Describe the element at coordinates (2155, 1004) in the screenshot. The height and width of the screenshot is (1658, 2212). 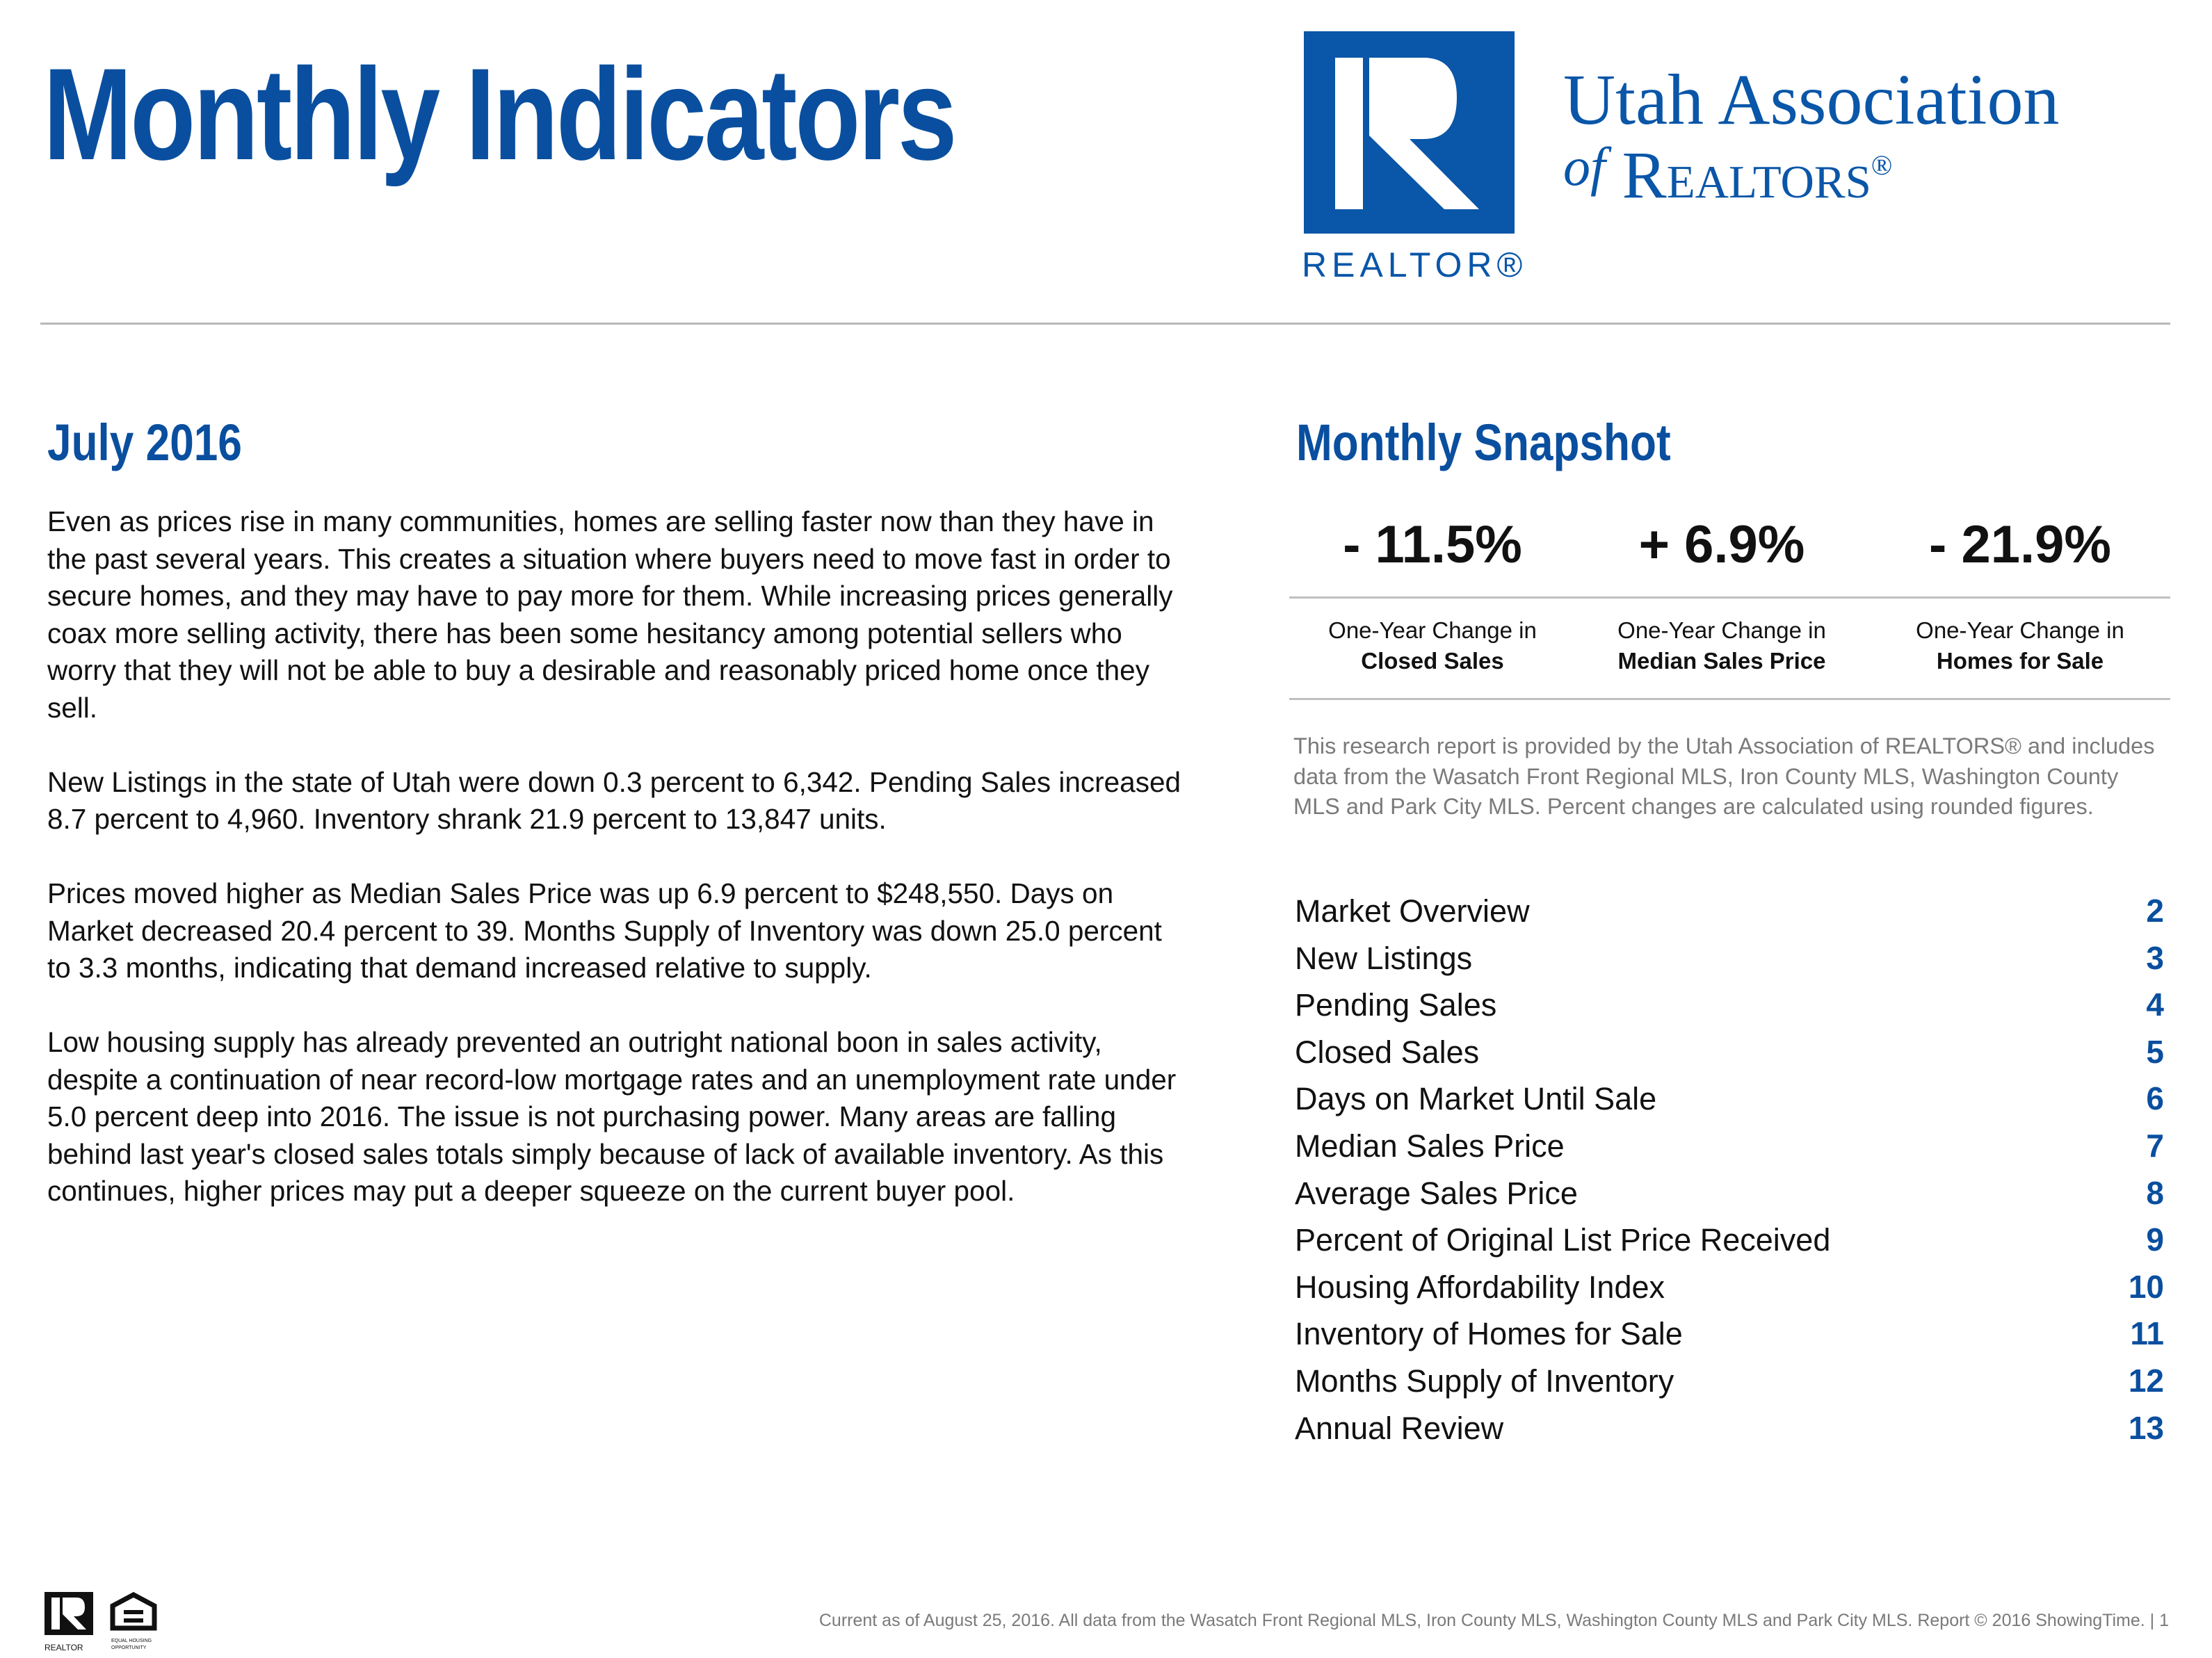
I see `toc-page-number: 4` at that location.